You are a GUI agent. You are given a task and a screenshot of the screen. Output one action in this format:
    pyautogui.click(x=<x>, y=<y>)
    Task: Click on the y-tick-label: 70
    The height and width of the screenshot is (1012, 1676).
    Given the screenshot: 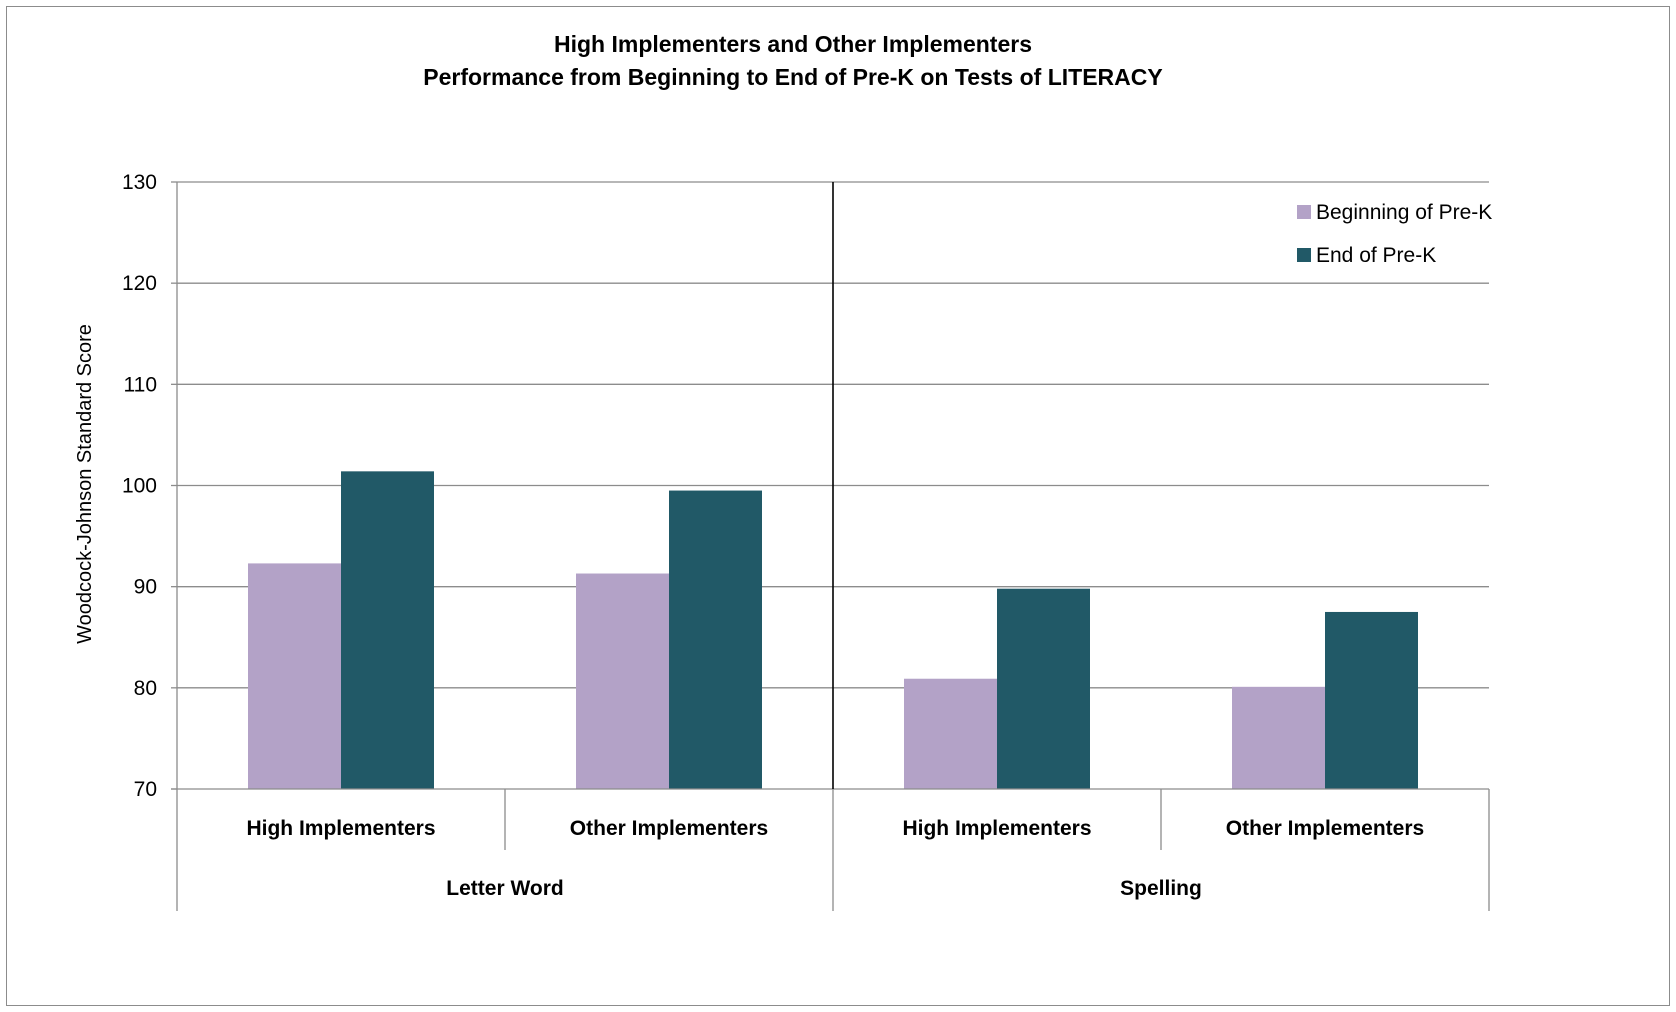 What is the action you would take?
    pyautogui.click(x=145, y=789)
    